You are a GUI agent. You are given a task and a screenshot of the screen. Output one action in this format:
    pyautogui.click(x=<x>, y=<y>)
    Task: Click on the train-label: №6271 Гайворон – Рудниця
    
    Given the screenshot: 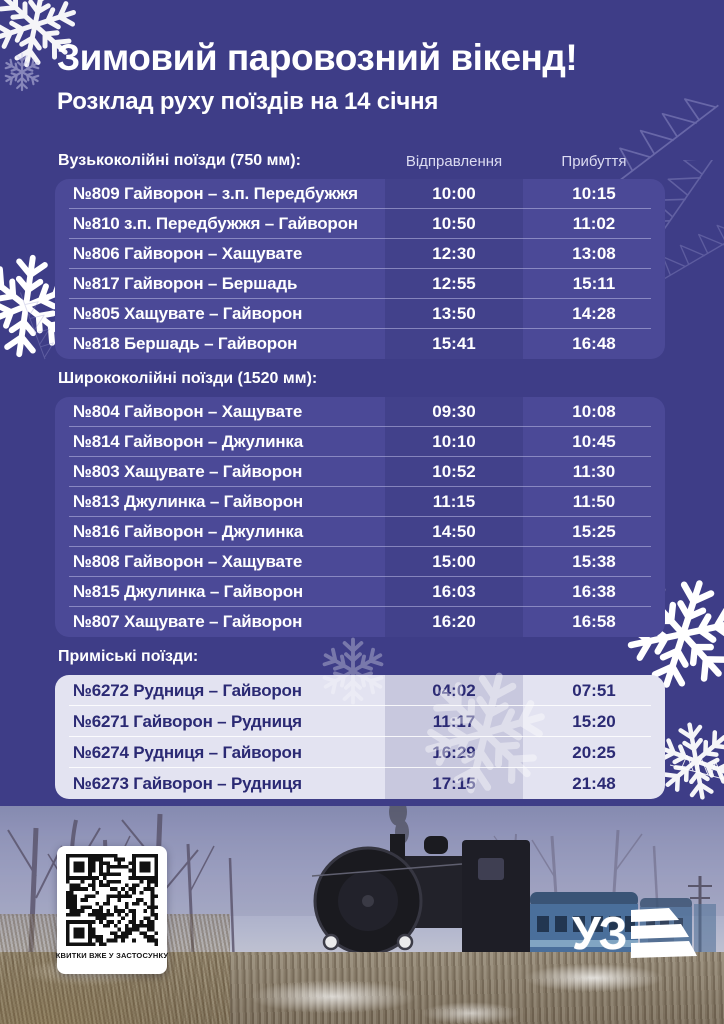 What is the action you would take?
    pyautogui.click(x=187, y=721)
    